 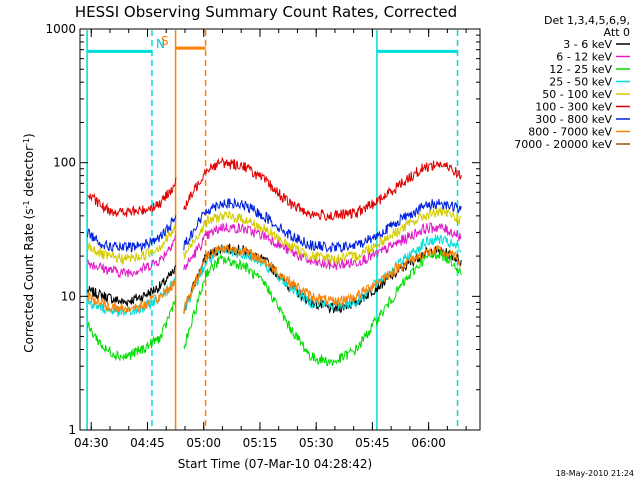 I want to click on legend-label: 50 - 100 keV, so click(x=577, y=94).